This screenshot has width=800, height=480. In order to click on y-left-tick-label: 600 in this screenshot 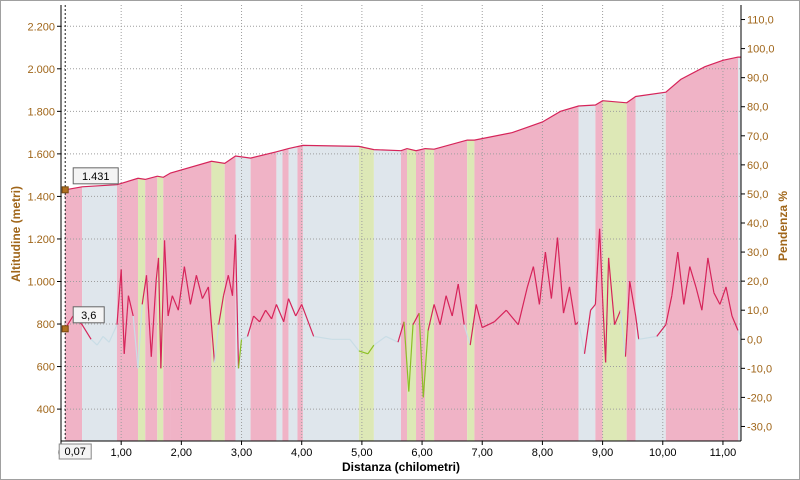, I will do `click(46, 368)`.